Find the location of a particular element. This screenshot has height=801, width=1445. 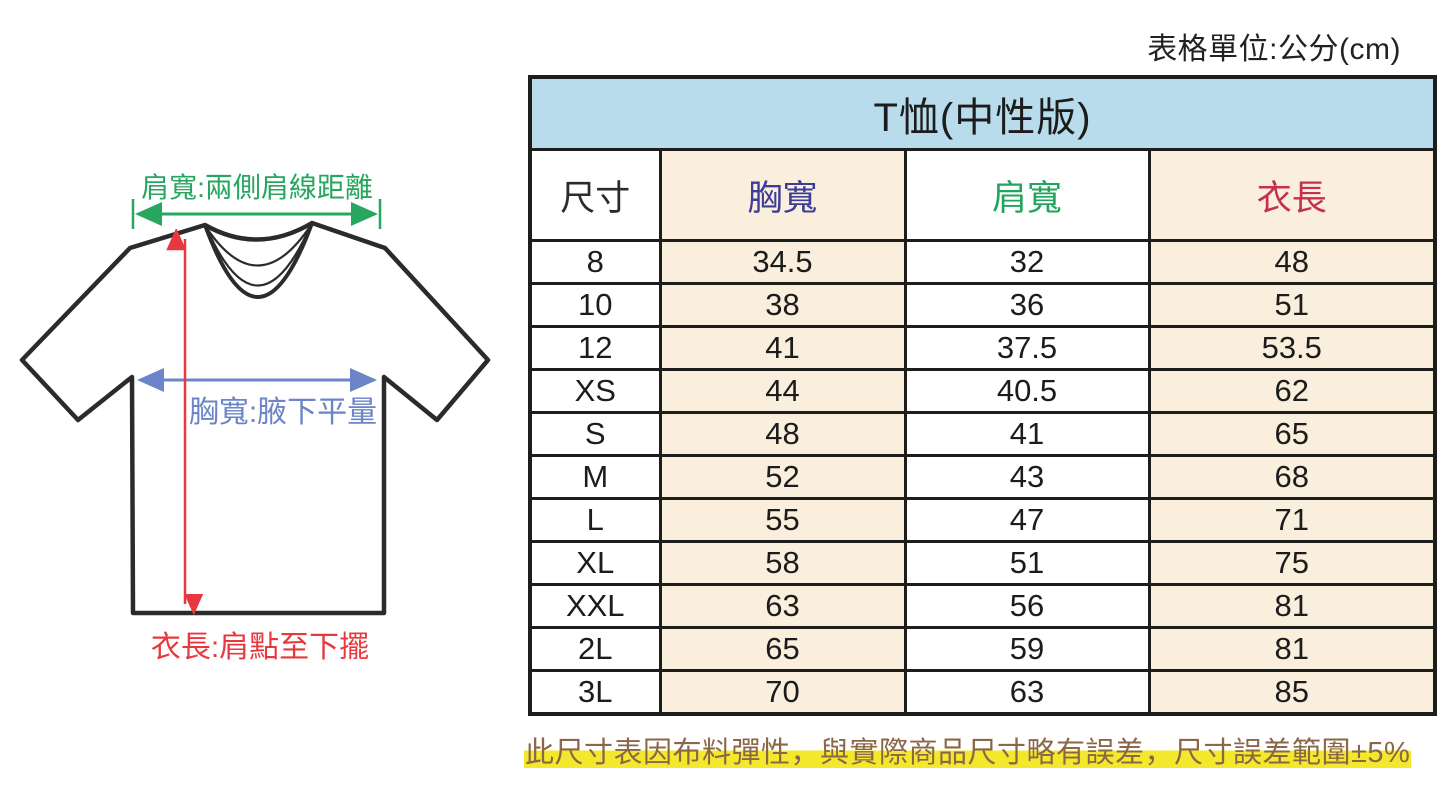

table-row: 10 38 36 51 is located at coordinates (982, 305).